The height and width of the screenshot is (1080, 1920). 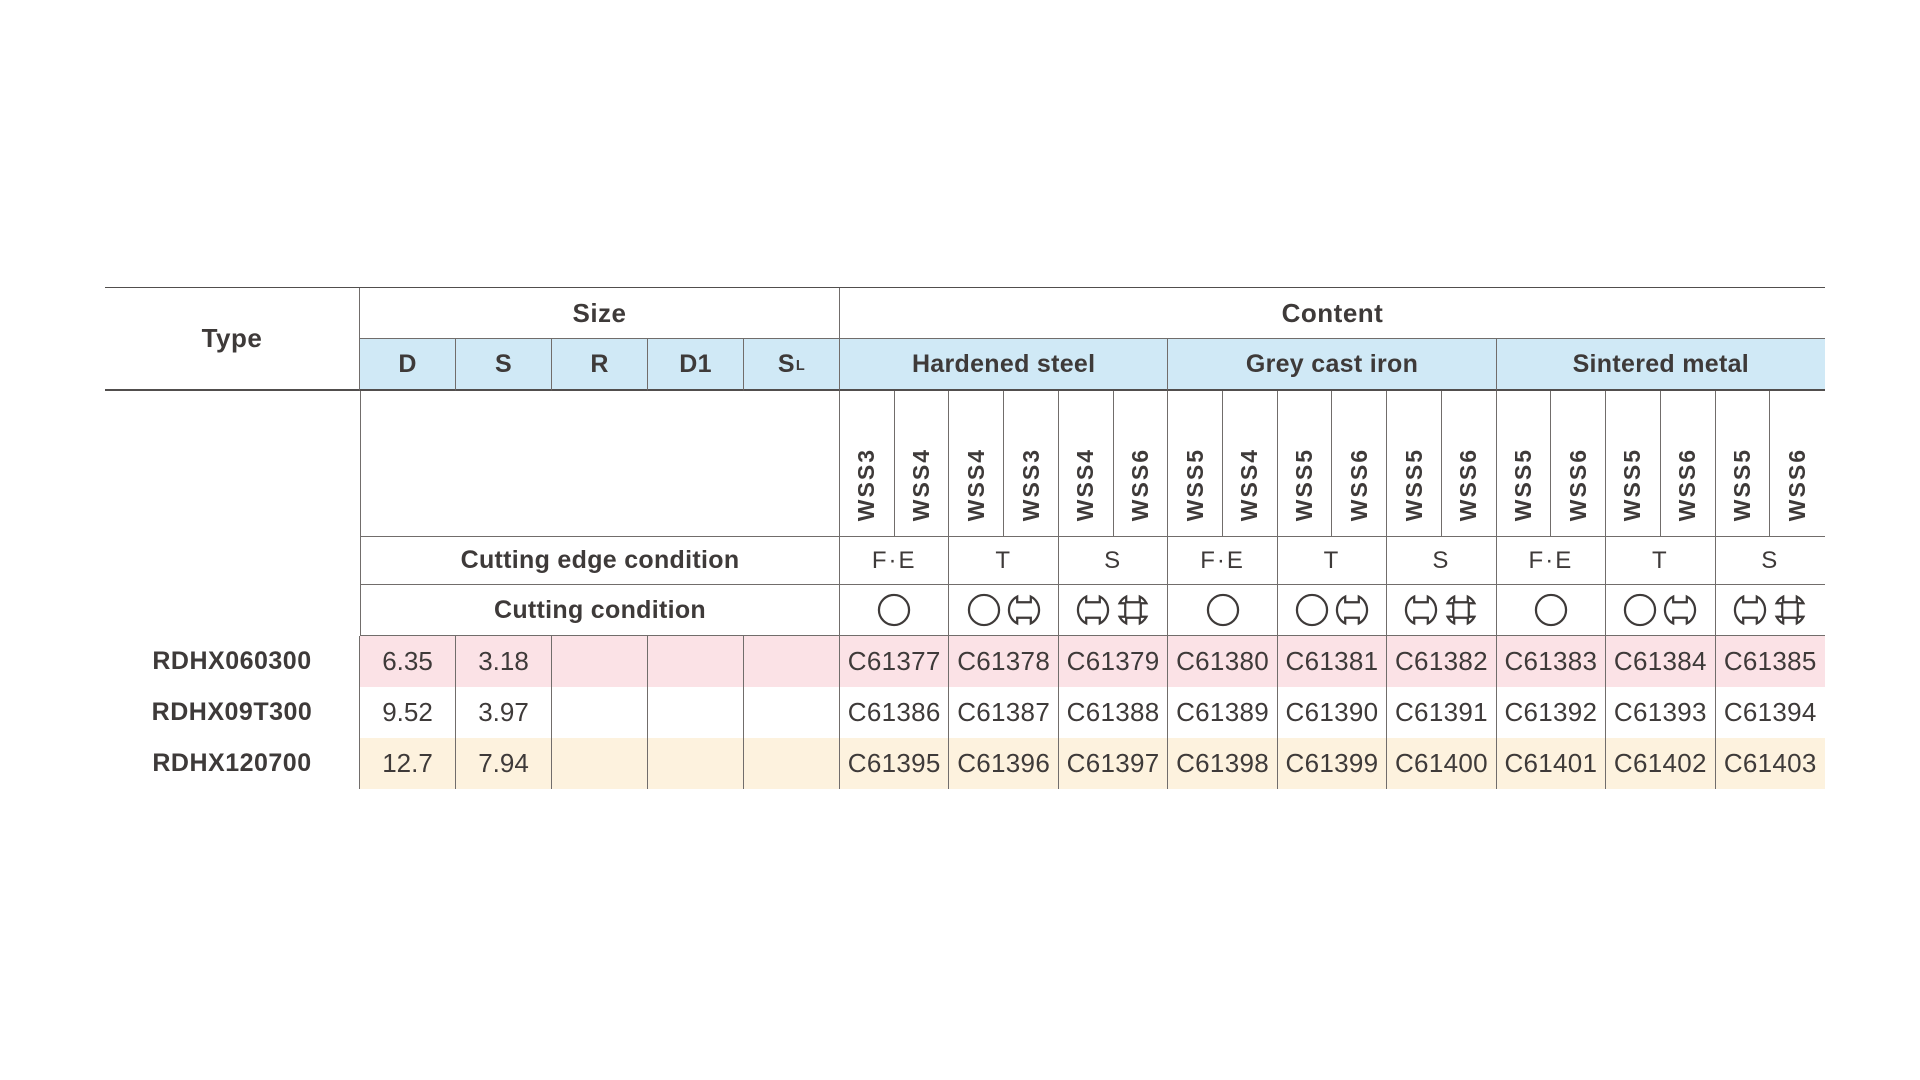 I want to click on code-cell: C61401, so click(x=1551, y=763).